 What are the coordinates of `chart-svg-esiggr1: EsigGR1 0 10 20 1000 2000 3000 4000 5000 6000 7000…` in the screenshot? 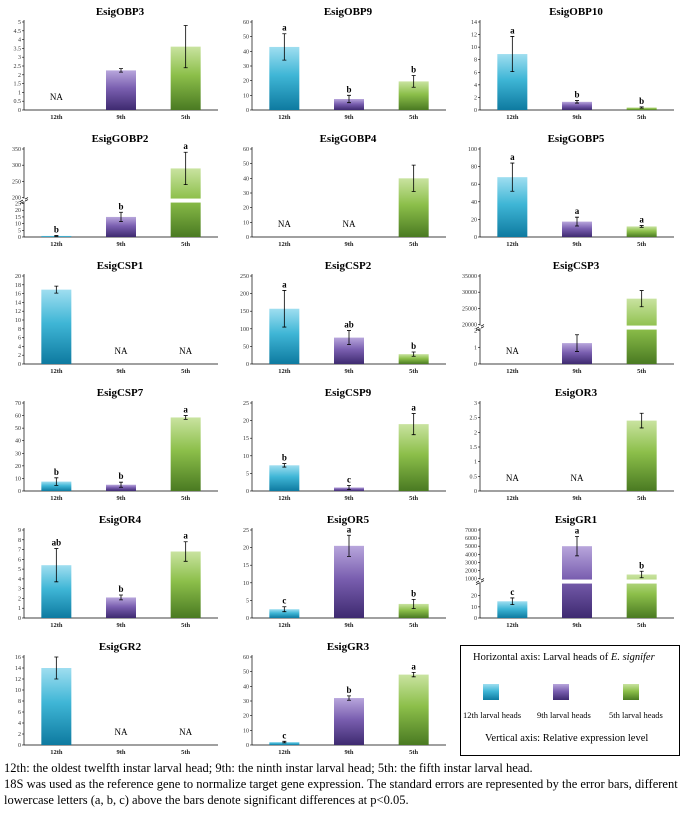 It's located at (569, 571).